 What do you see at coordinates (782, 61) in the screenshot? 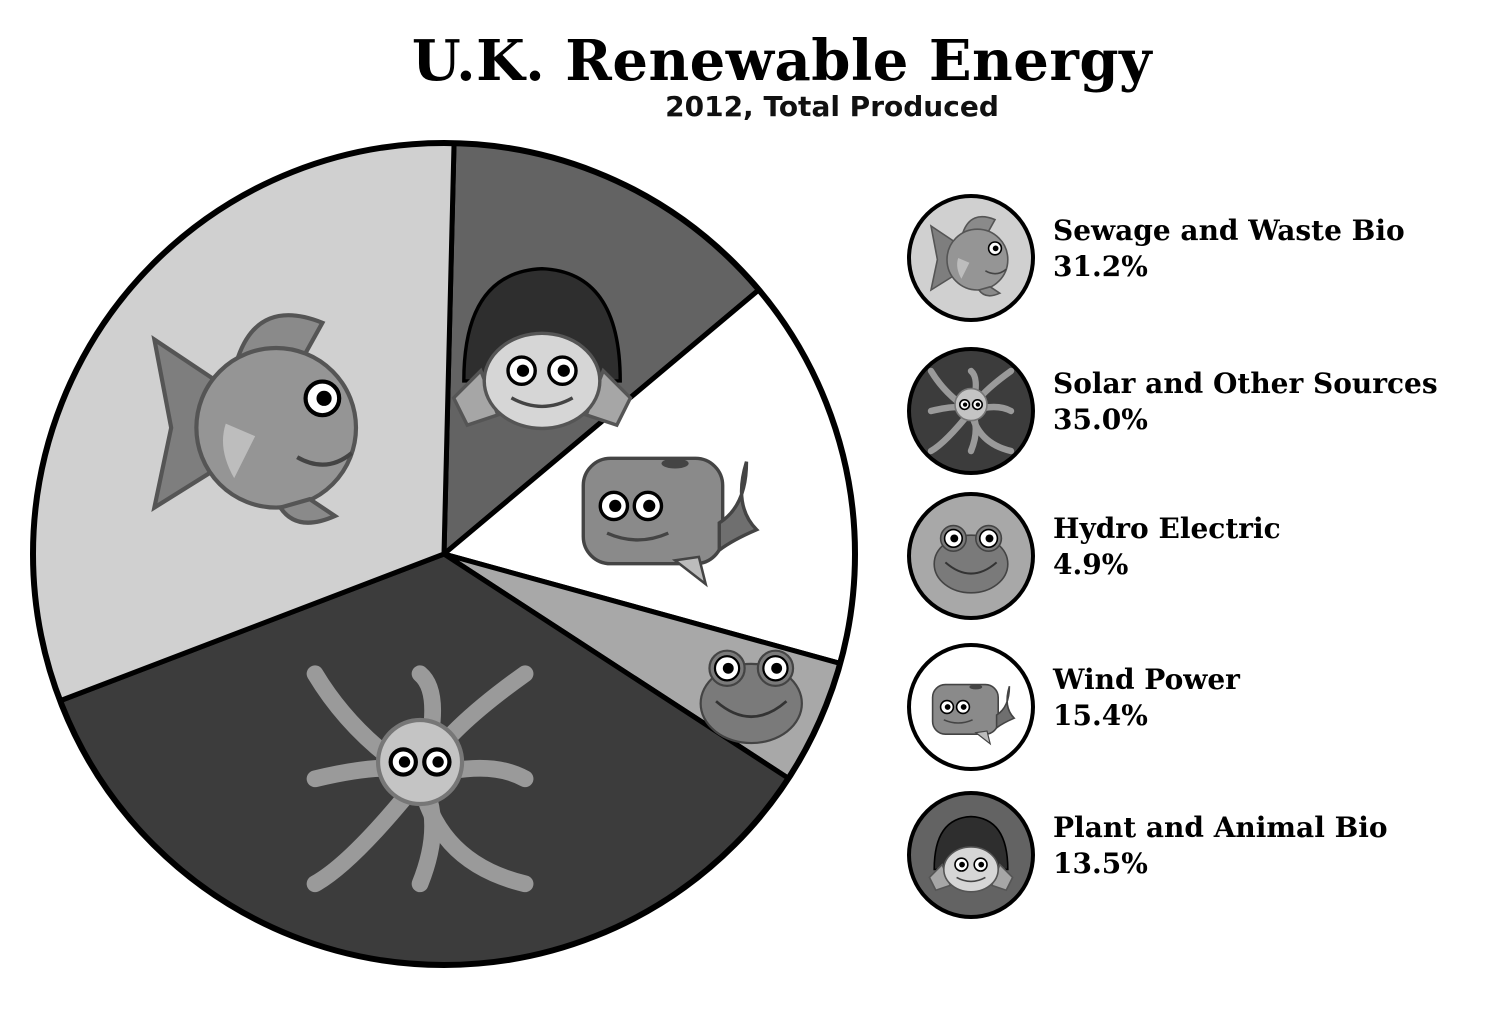
I see `chart-title: U.K. Renewable Energy` at bounding box center [782, 61].